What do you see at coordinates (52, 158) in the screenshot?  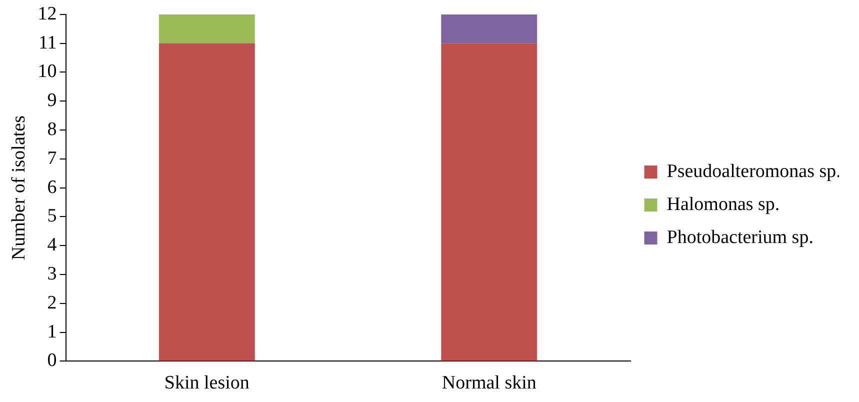 I see `y-tick-label: 7` at bounding box center [52, 158].